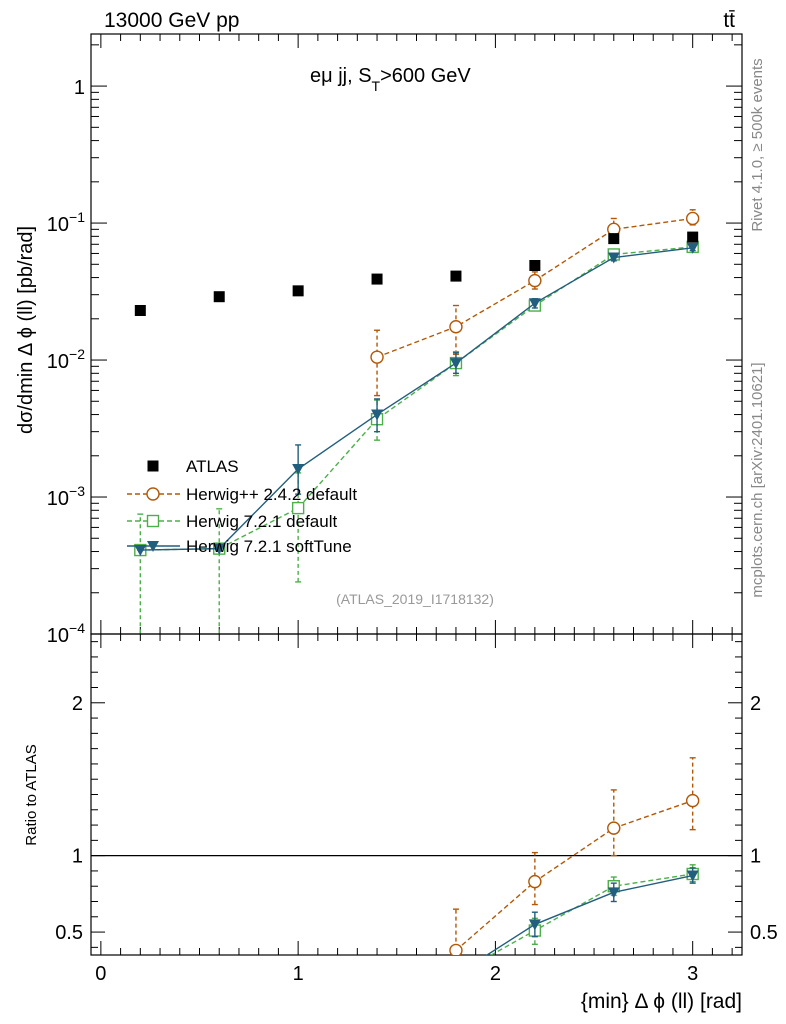 This screenshot has height=1024, width=786. What do you see at coordinates (77, 857) in the screenshot?
I see `ratio-y-tick-label: 1` at bounding box center [77, 857].